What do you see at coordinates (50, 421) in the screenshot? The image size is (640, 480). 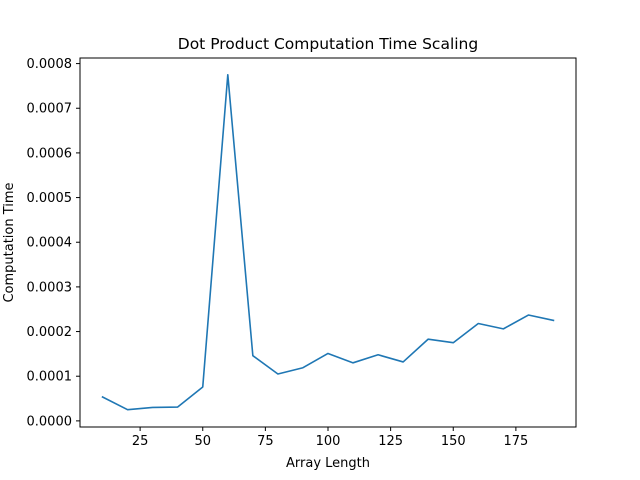 I see `y-tick-label: 0.0000` at bounding box center [50, 421].